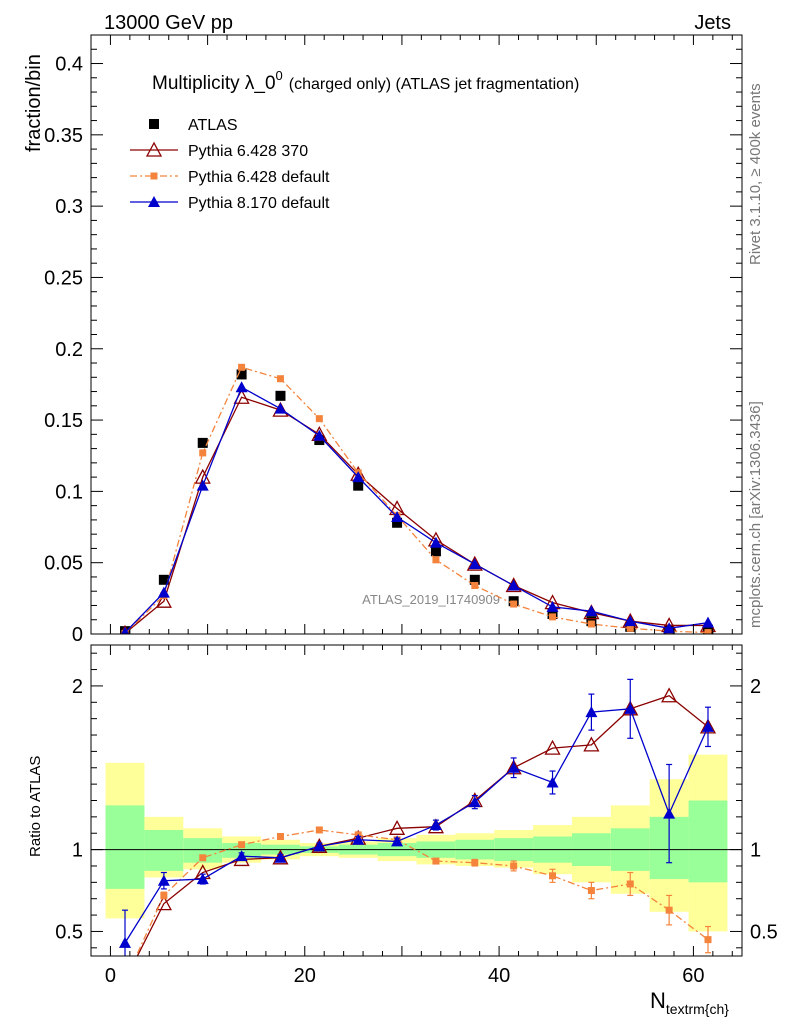 This screenshot has width=786, height=1024. What do you see at coordinates (63, 564) in the screenshot?
I see `main-y-tick-label: 0.05` at bounding box center [63, 564].